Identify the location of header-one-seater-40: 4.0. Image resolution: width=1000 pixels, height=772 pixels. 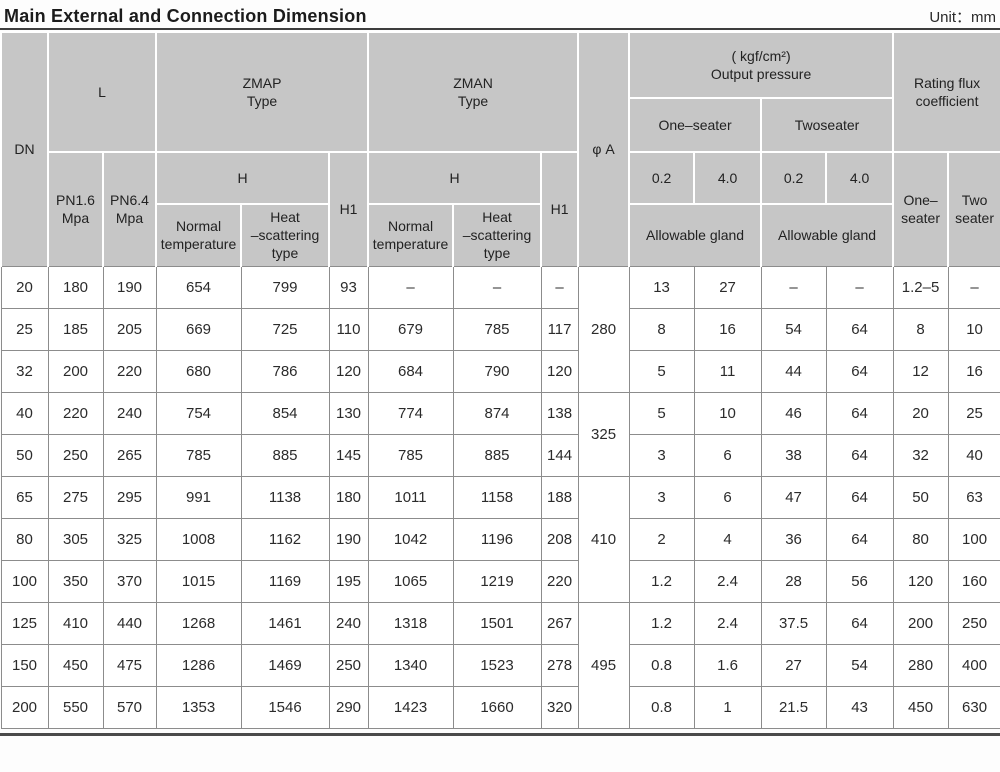
(728, 178).